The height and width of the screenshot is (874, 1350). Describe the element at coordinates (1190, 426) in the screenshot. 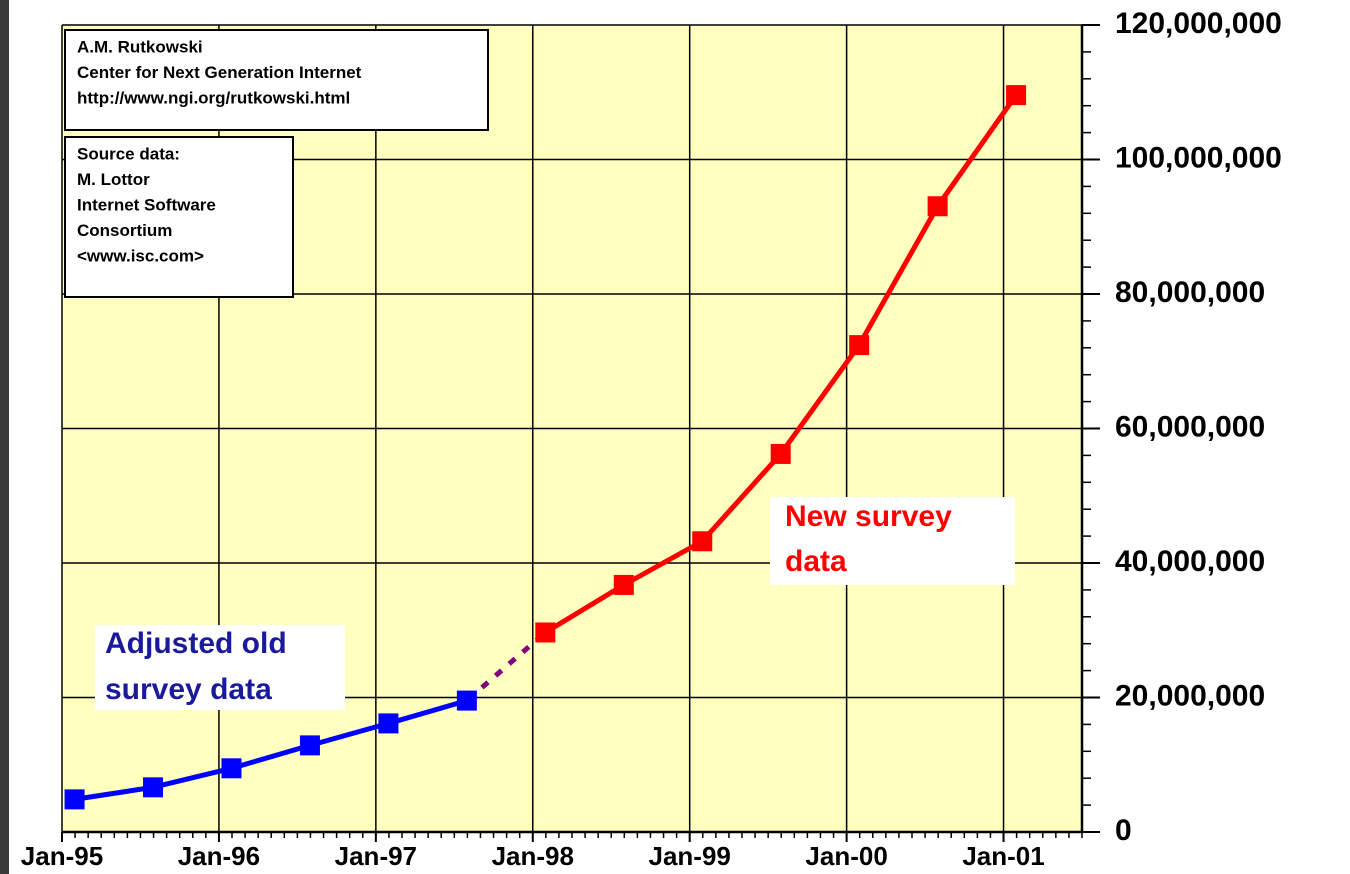

I see `y-tick-label: 60,000,000` at that location.